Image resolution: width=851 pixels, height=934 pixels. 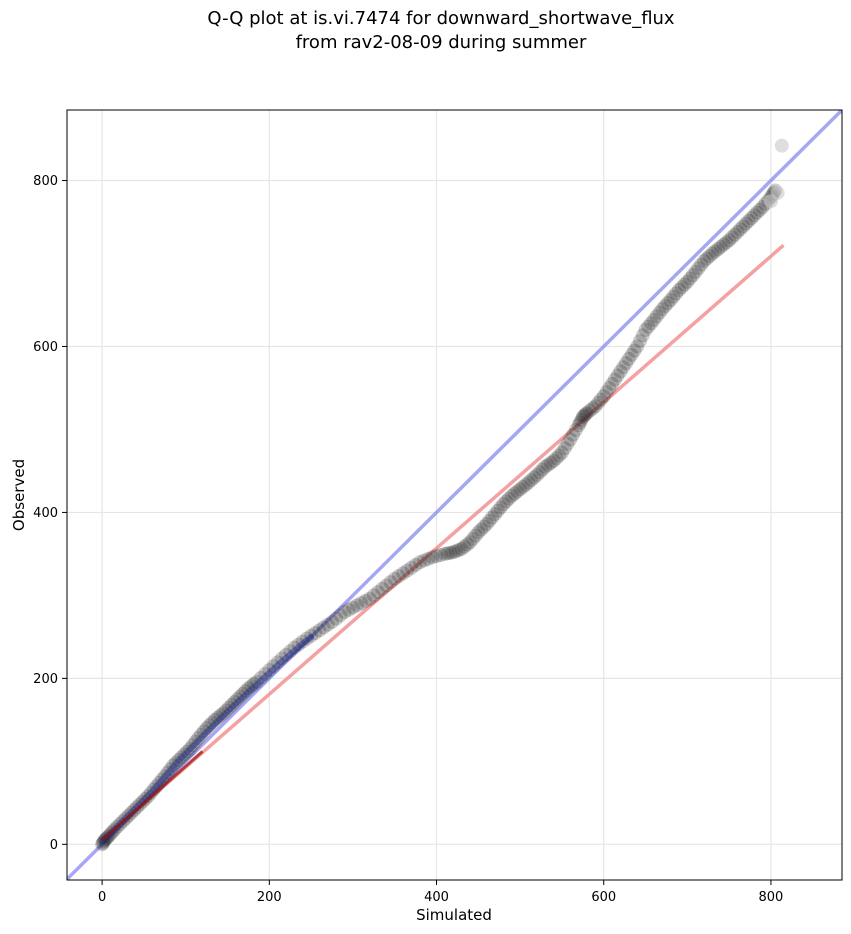 I want to click on x-tick-label: 0, so click(x=102, y=897).